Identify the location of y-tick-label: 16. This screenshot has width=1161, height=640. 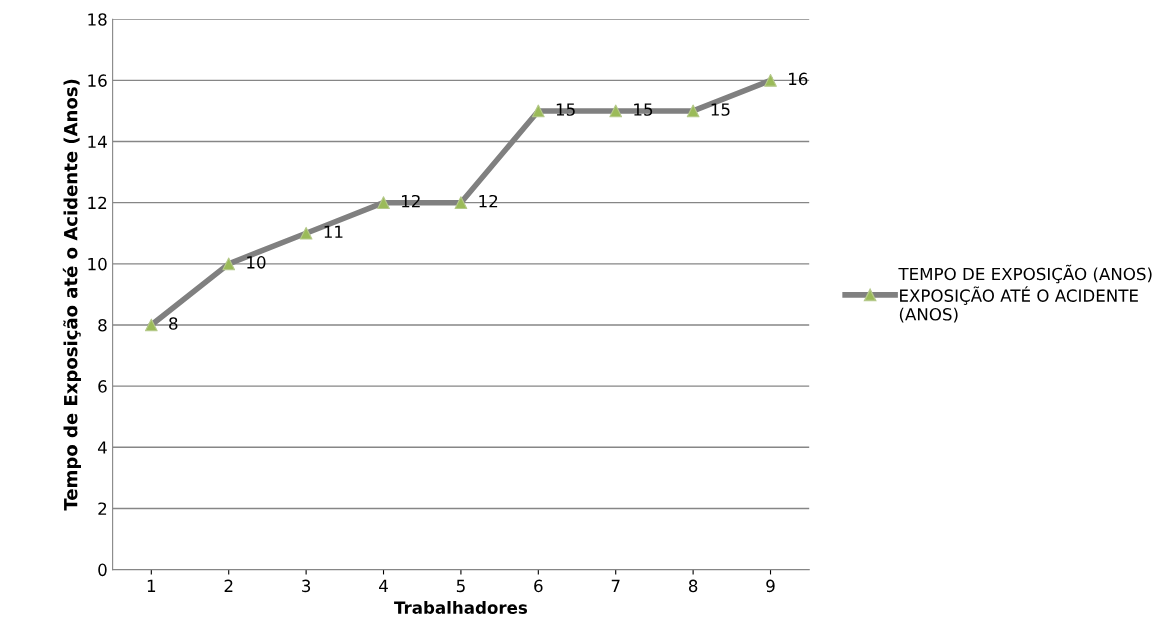
(97, 80).